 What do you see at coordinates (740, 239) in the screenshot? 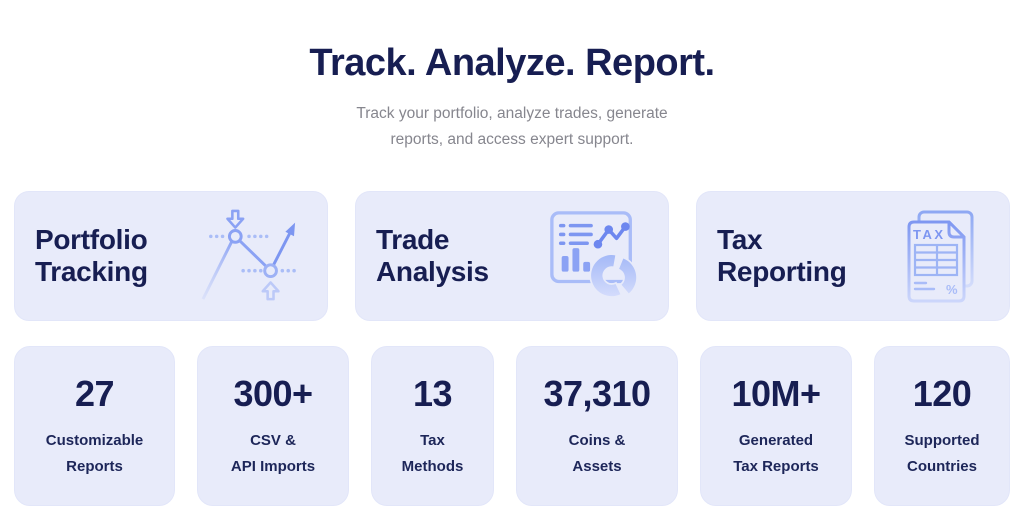
I see `feature-title-line1: Tax` at bounding box center [740, 239].